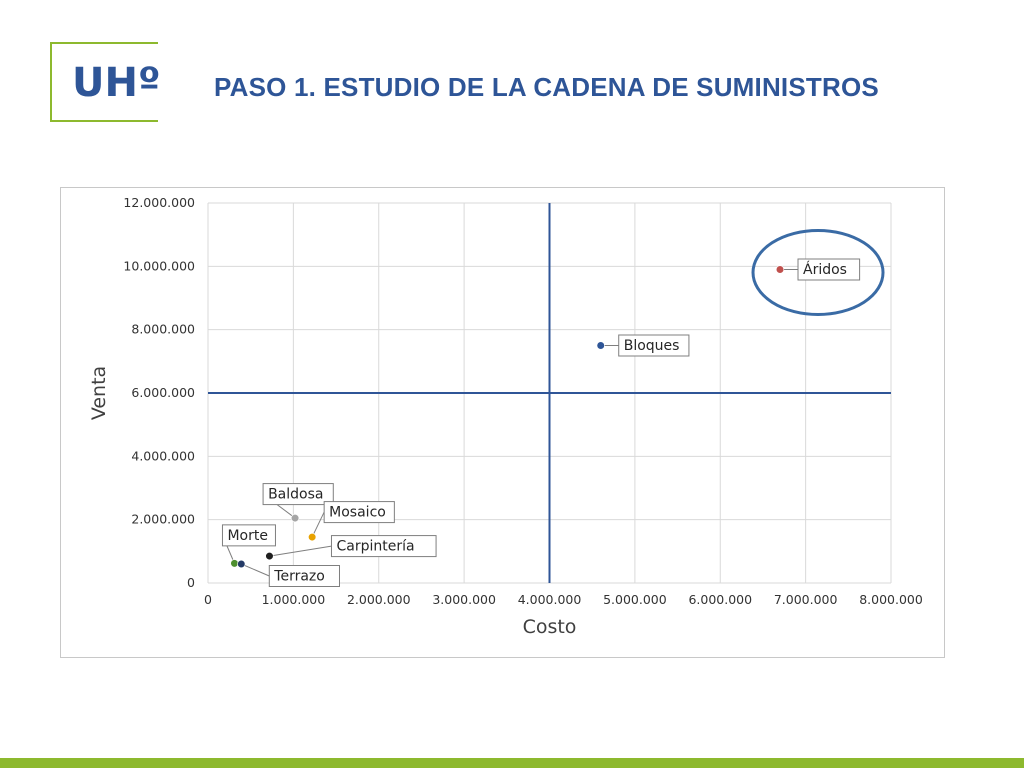 The image size is (1024, 768). What do you see at coordinates (294, 599) in the screenshot?
I see `x-tick-label: 1.000.000` at bounding box center [294, 599].